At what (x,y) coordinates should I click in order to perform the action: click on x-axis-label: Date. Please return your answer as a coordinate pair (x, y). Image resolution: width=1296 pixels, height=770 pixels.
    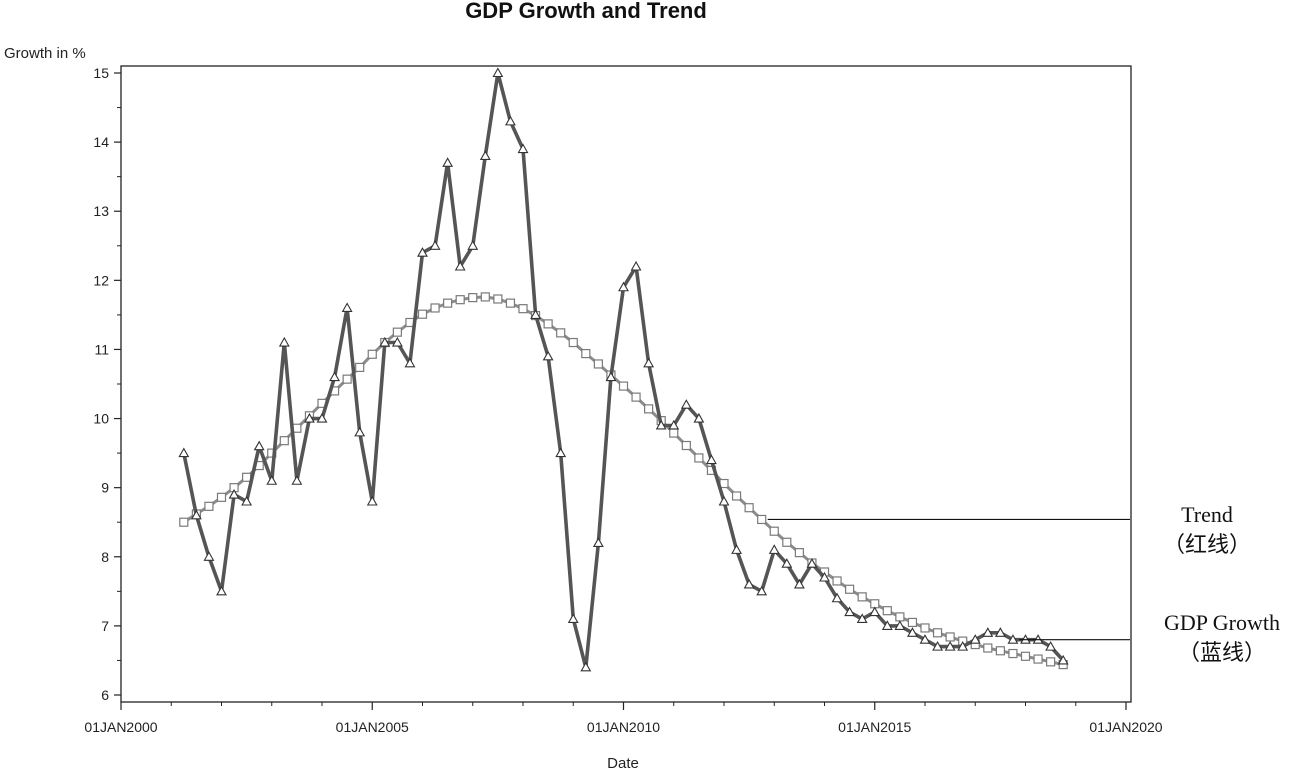
    Looking at the image, I should click on (623, 762).